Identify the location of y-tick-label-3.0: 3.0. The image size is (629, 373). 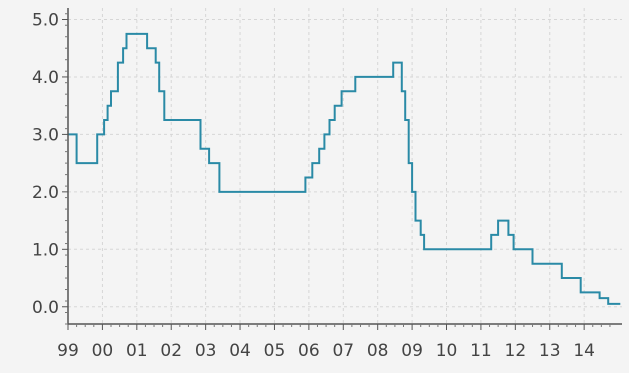
(45, 135).